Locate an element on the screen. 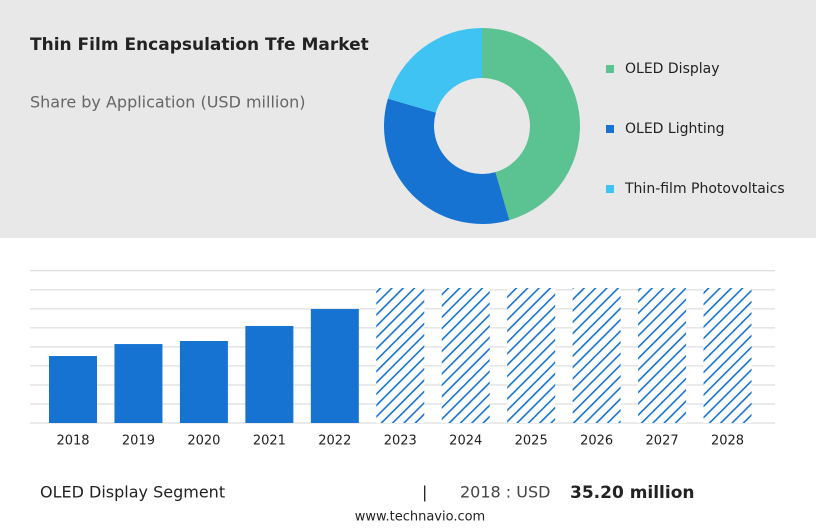 The image size is (816, 532). legend-label: OLED Lighting is located at coordinates (674, 129).